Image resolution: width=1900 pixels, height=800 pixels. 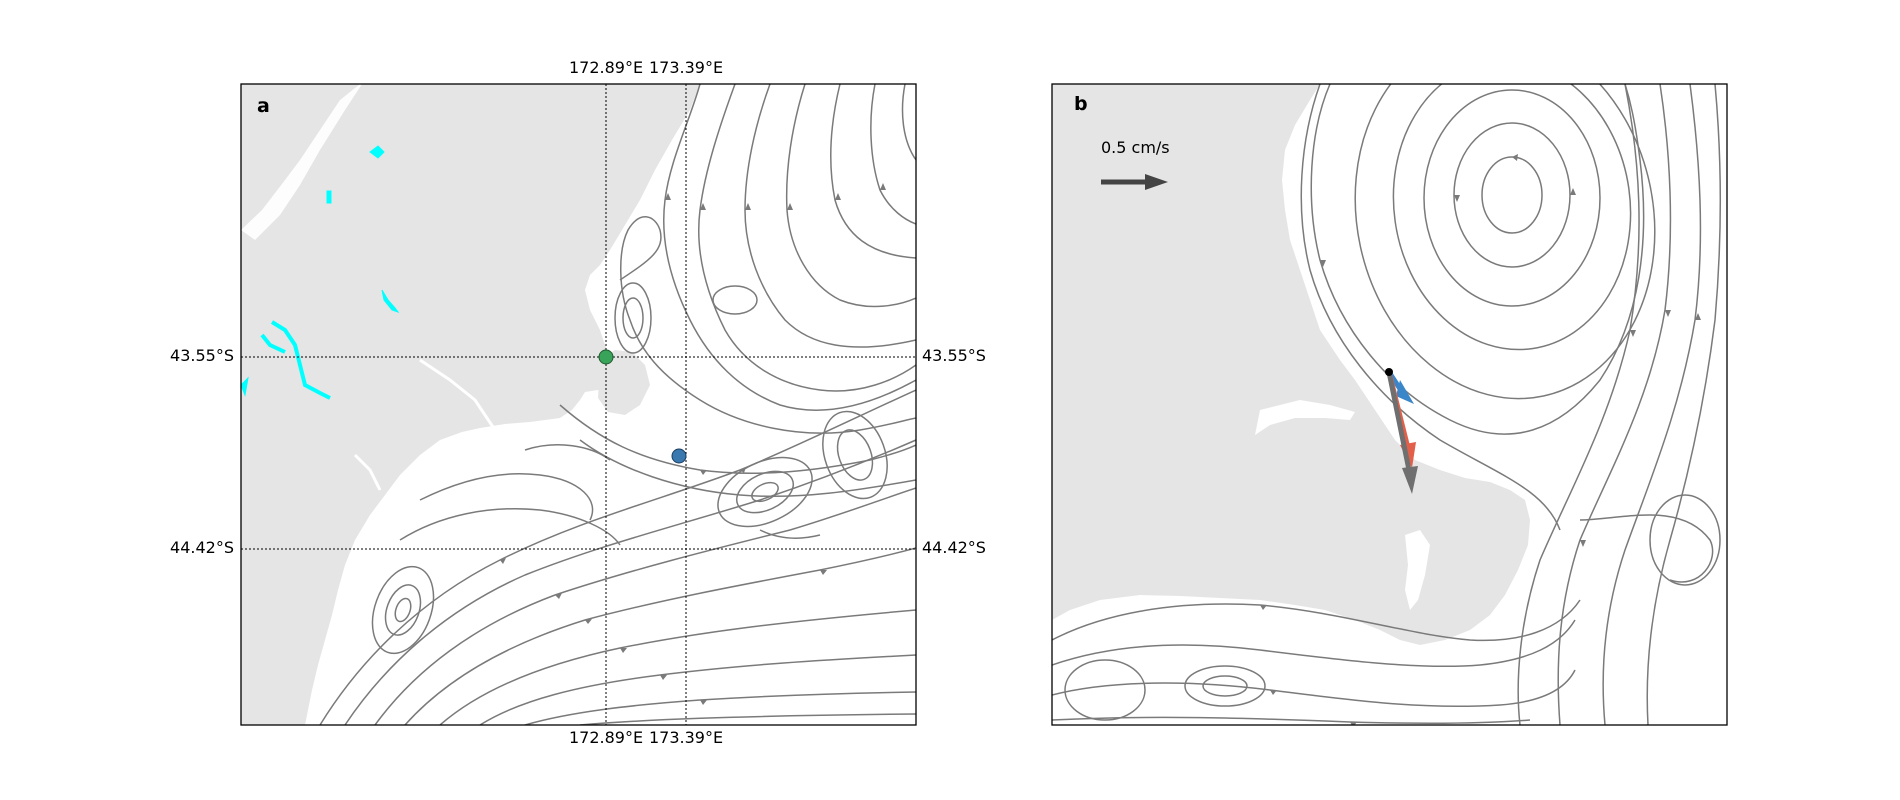 What do you see at coordinates (679, 456) in the screenshot?
I see `site-blue-marker` at bounding box center [679, 456].